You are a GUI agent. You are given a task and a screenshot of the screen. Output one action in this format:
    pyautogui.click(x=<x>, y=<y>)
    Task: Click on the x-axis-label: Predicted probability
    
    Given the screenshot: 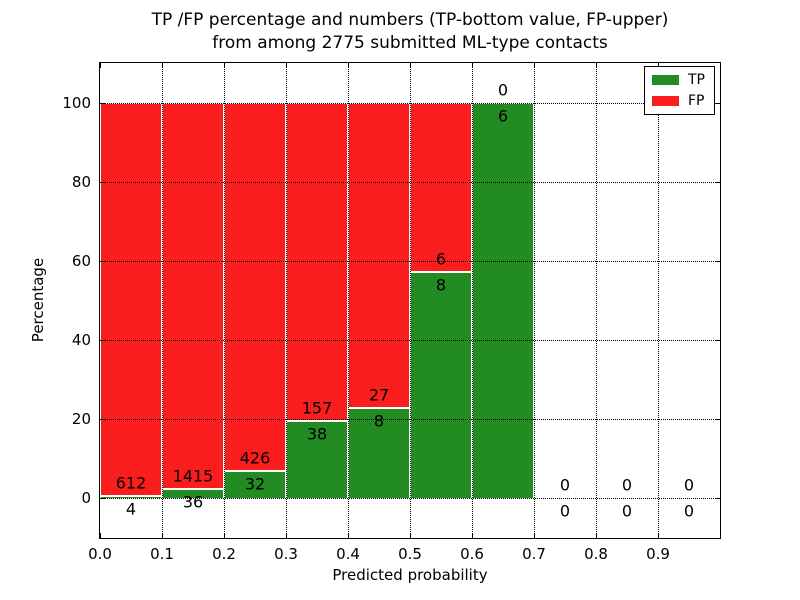 What is the action you would take?
    pyautogui.click(x=410, y=575)
    